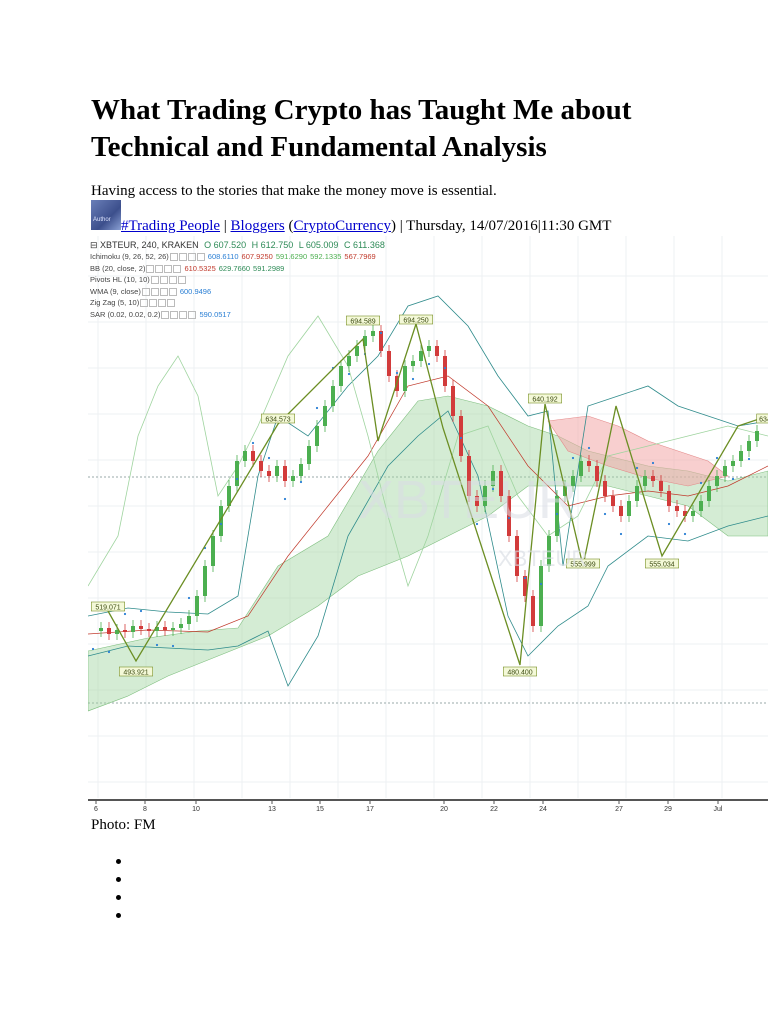 The height and width of the screenshot is (1024, 768). What do you see at coordinates (115, 302) in the screenshot?
I see `indicator-name: Zig Zag (5, 10)` at bounding box center [115, 302].